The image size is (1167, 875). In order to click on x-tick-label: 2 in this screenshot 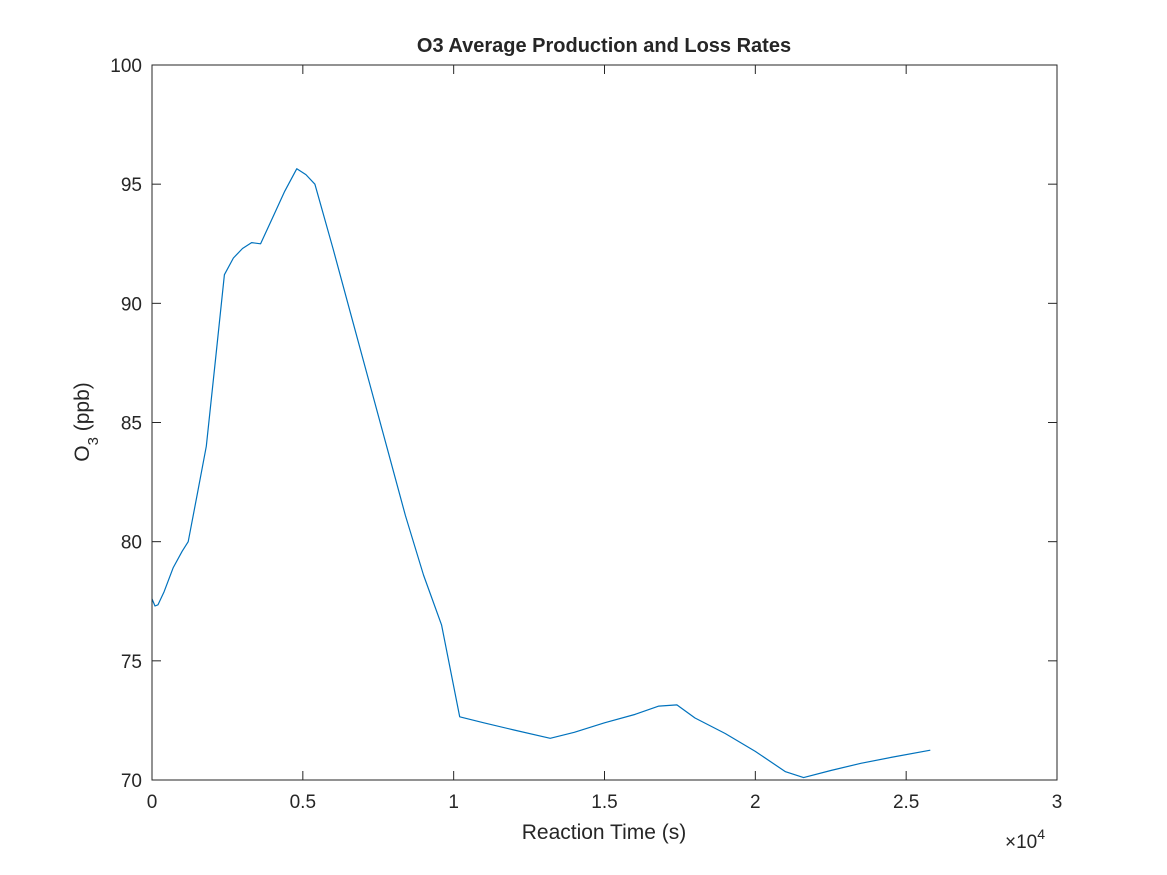, I will do `click(755, 802)`.